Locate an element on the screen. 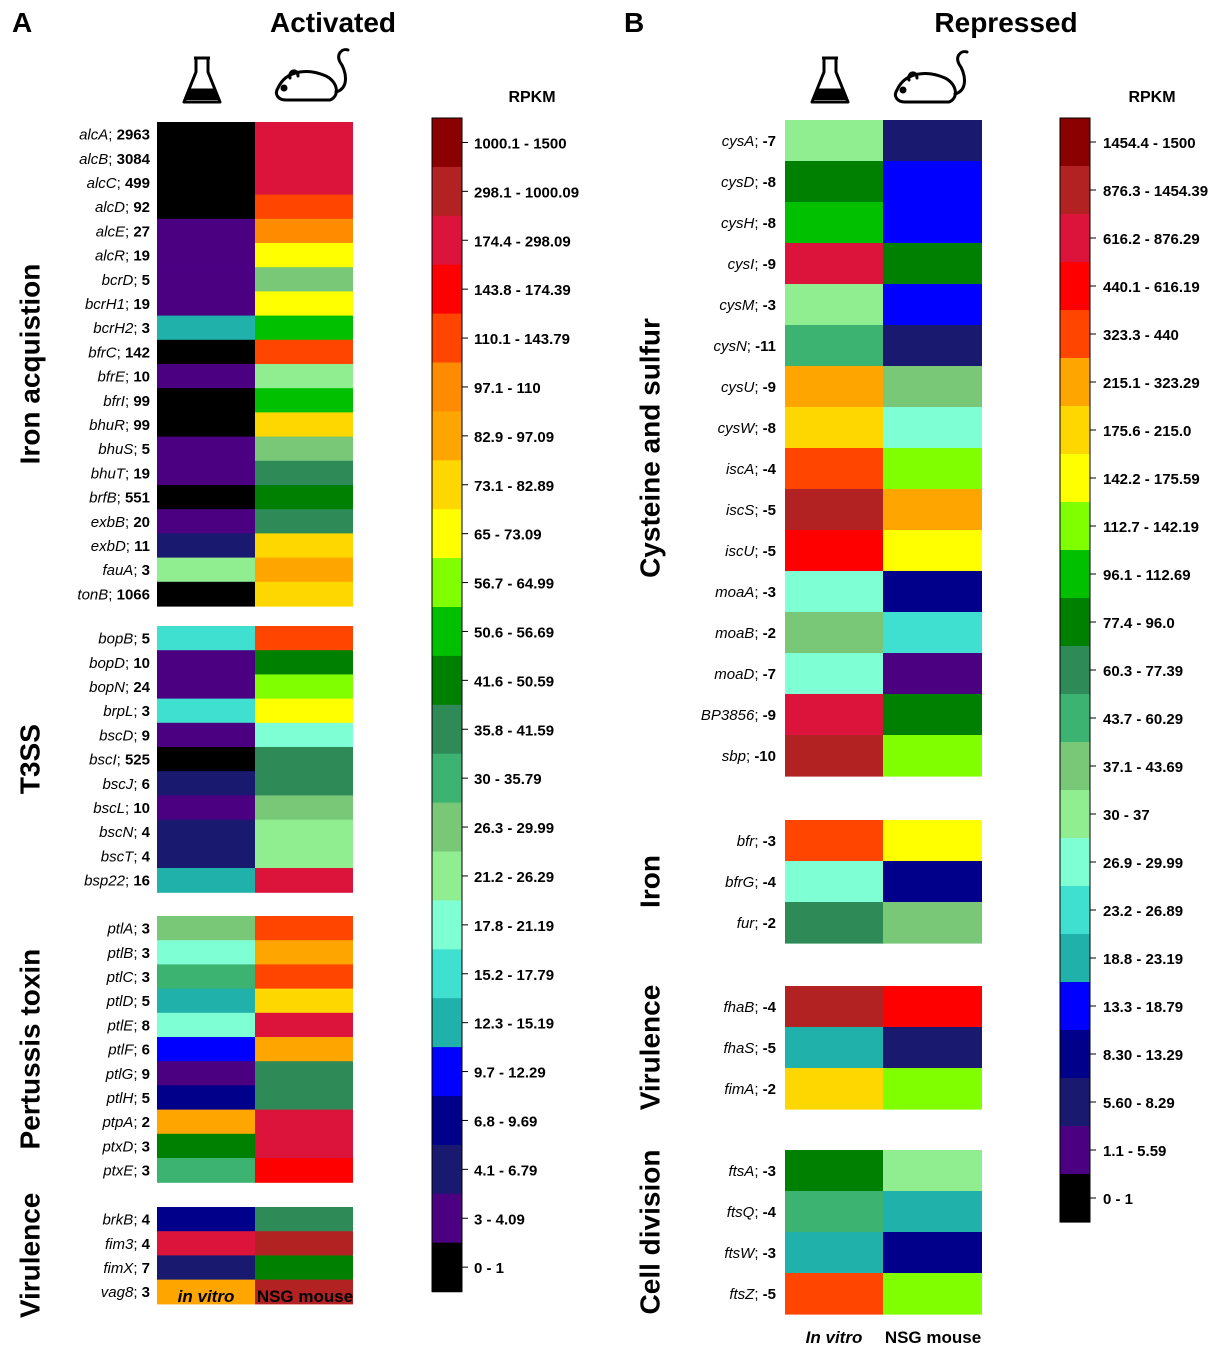 This screenshot has height=1348, width=1229. gene-label: bopB; 5 is located at coordinates (124, 639).